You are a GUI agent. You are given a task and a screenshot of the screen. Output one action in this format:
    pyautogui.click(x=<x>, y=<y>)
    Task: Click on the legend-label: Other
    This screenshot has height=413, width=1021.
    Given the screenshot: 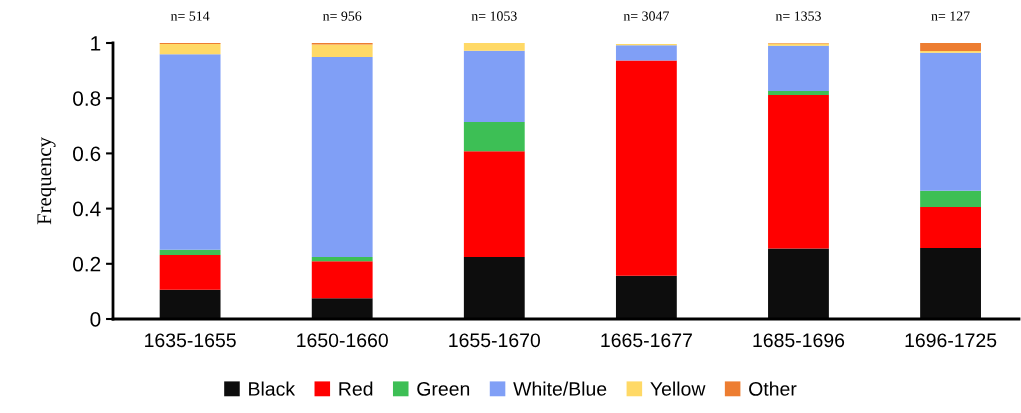 What is the action you would take?
    pyautogui.click(x=773, y=388)
    